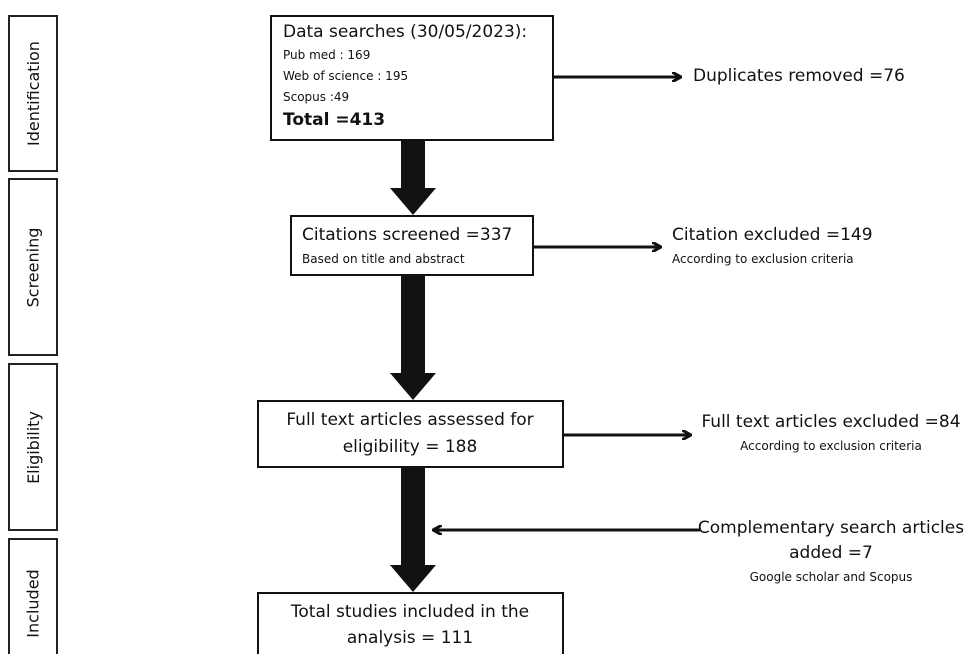 The height and width of the screenshot is (654, 969). I want to click on stage: Included, so click(33, 596).